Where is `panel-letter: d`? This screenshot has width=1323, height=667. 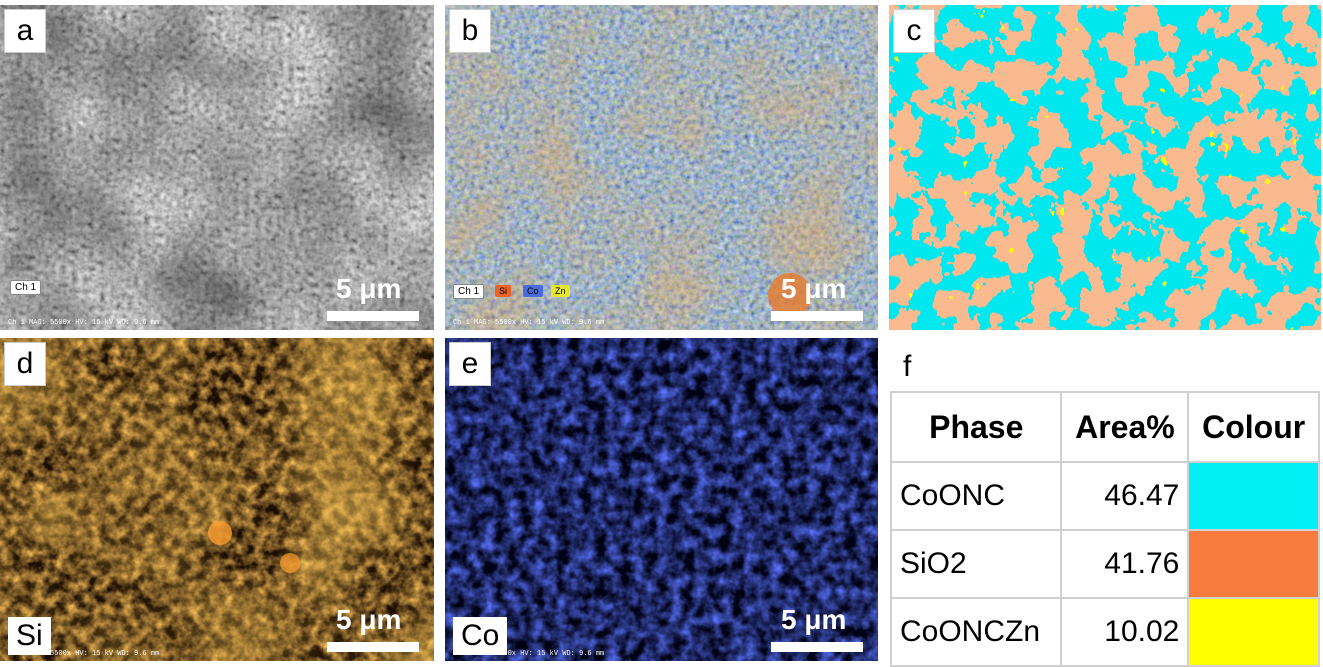 panel-letter: d is located at coordinates (25, 364).